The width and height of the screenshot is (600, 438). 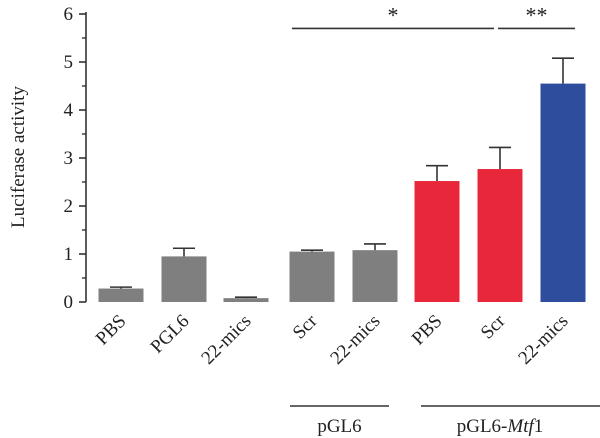 I want to click on y-tick-label: 5, so click(x=69, y=62).